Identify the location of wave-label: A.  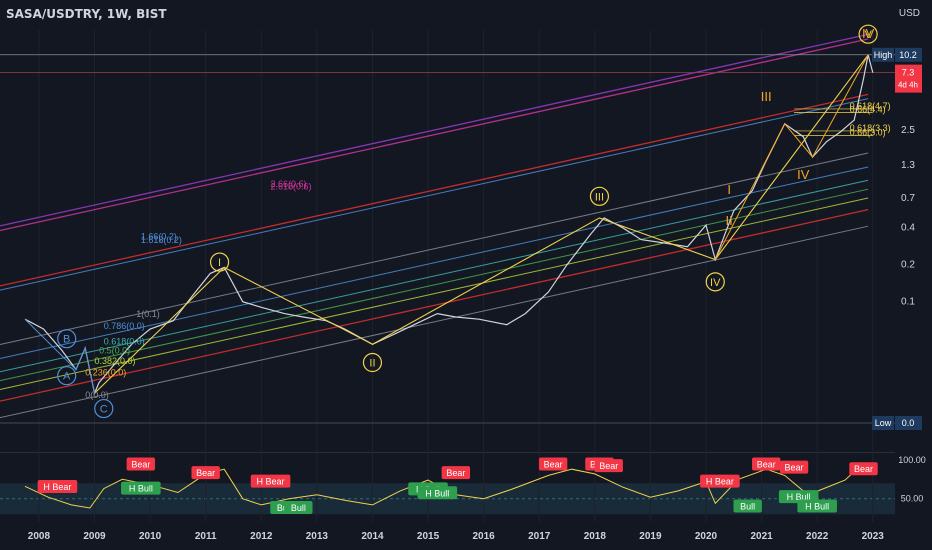
(67, 377).